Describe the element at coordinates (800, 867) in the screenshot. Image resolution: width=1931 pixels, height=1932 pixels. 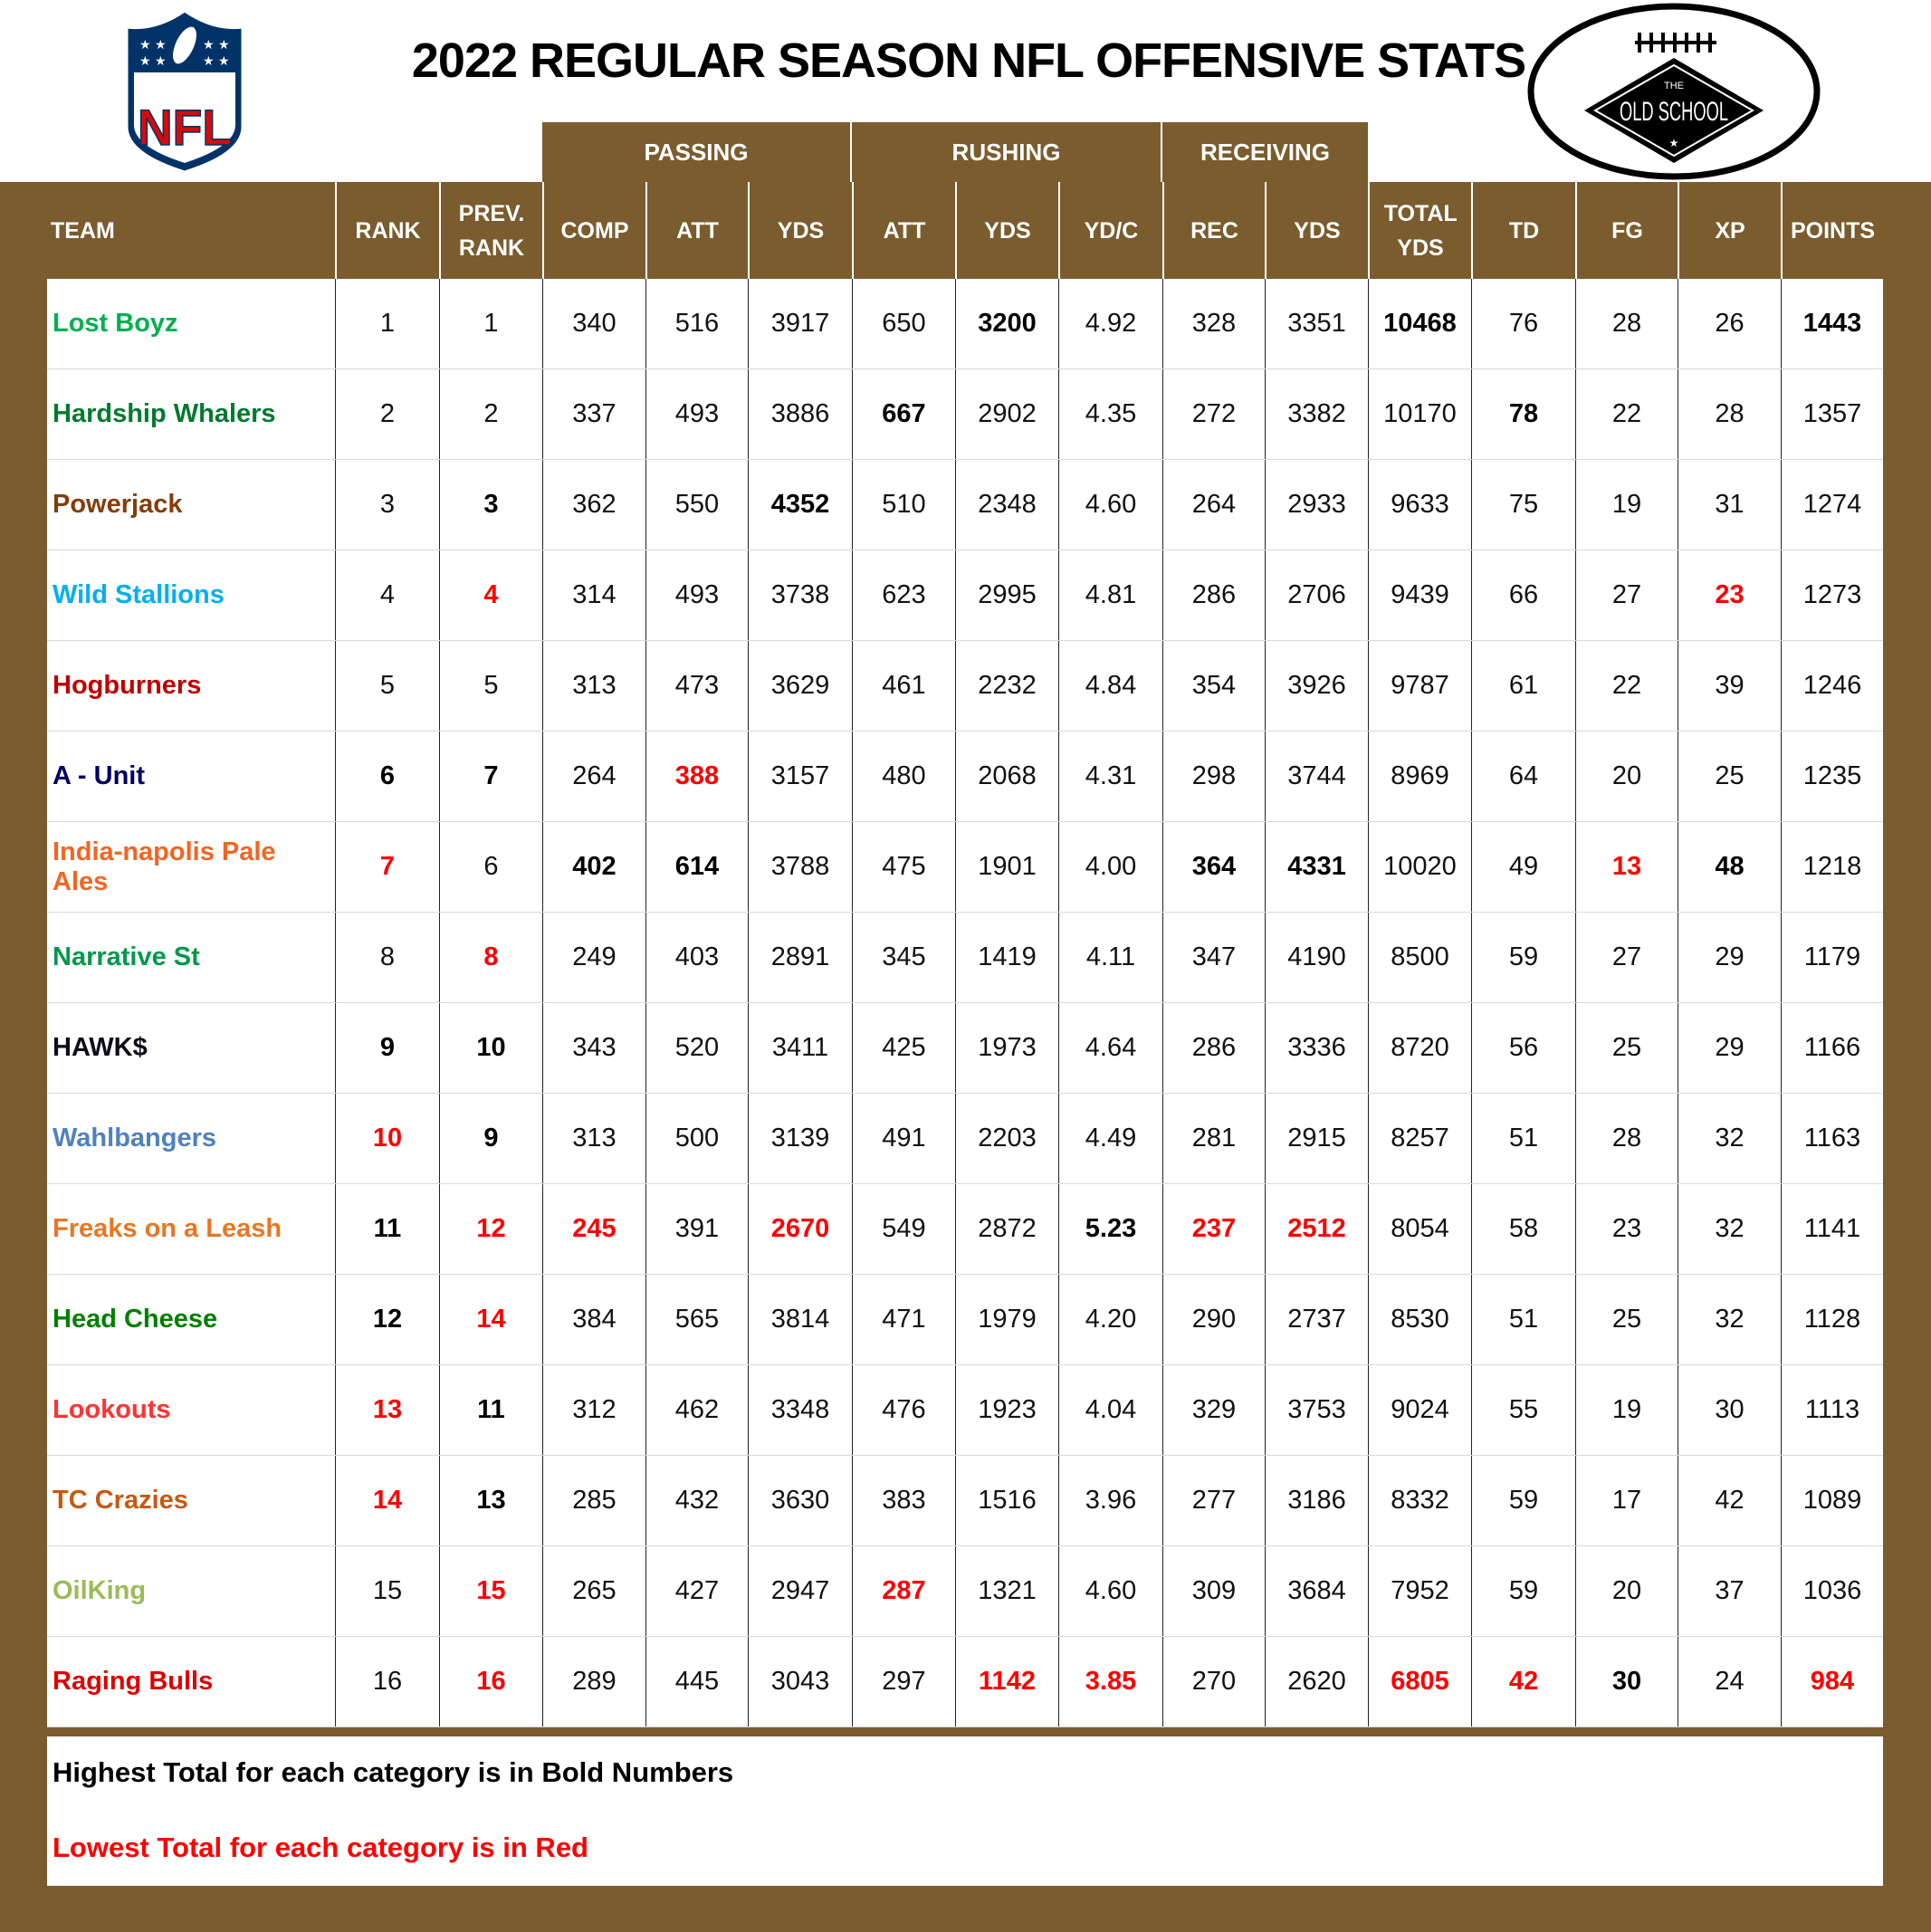
I see `cell-pyds: 3788` at that location.